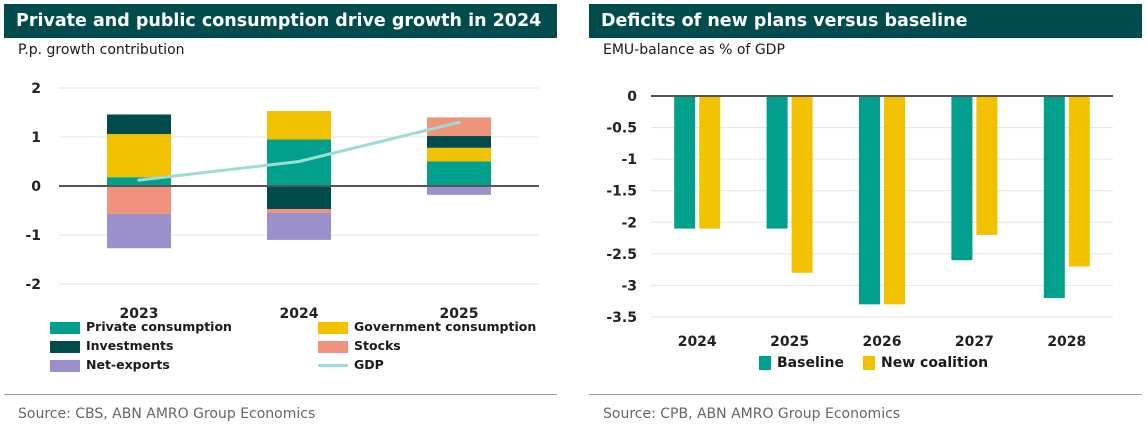 The width and height of the screenshot is (1146, 424). Describe the element at coordinates (139, 180) in the screenshot. I see `gdp-point-2023` at that location.